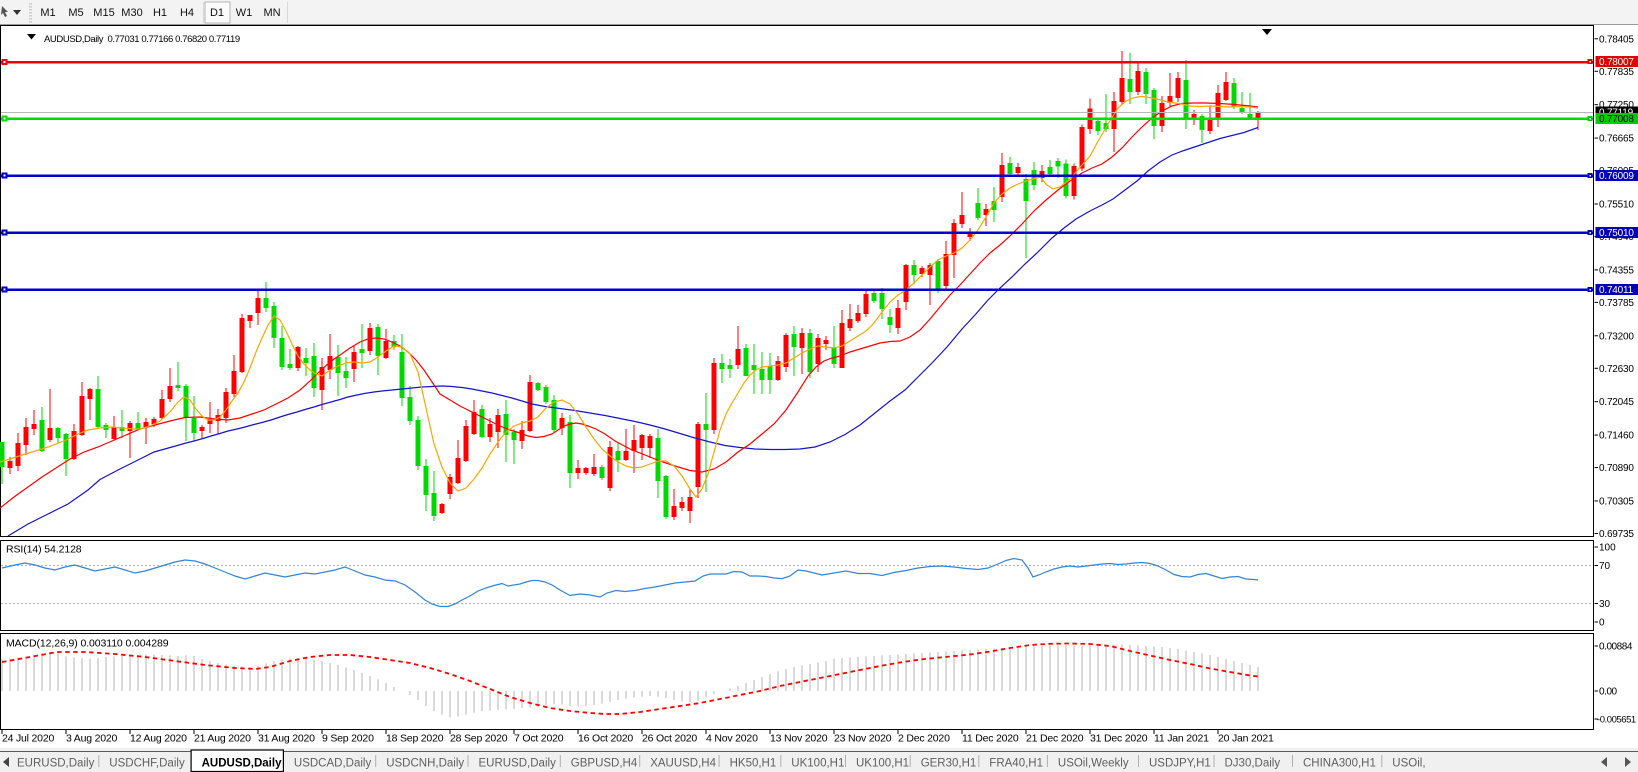 The width and height of the screenshot is (1638, 772). I want to click on svg-text: M5, so click(75, 13).